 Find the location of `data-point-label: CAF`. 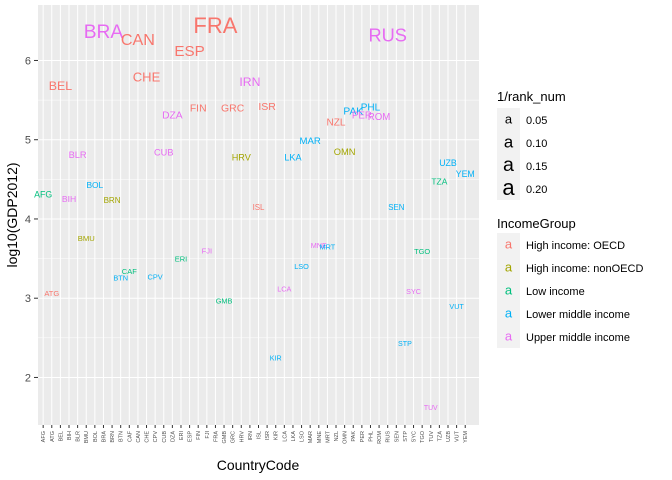

data-point-label: CAF is located at coordinates (129, 271).